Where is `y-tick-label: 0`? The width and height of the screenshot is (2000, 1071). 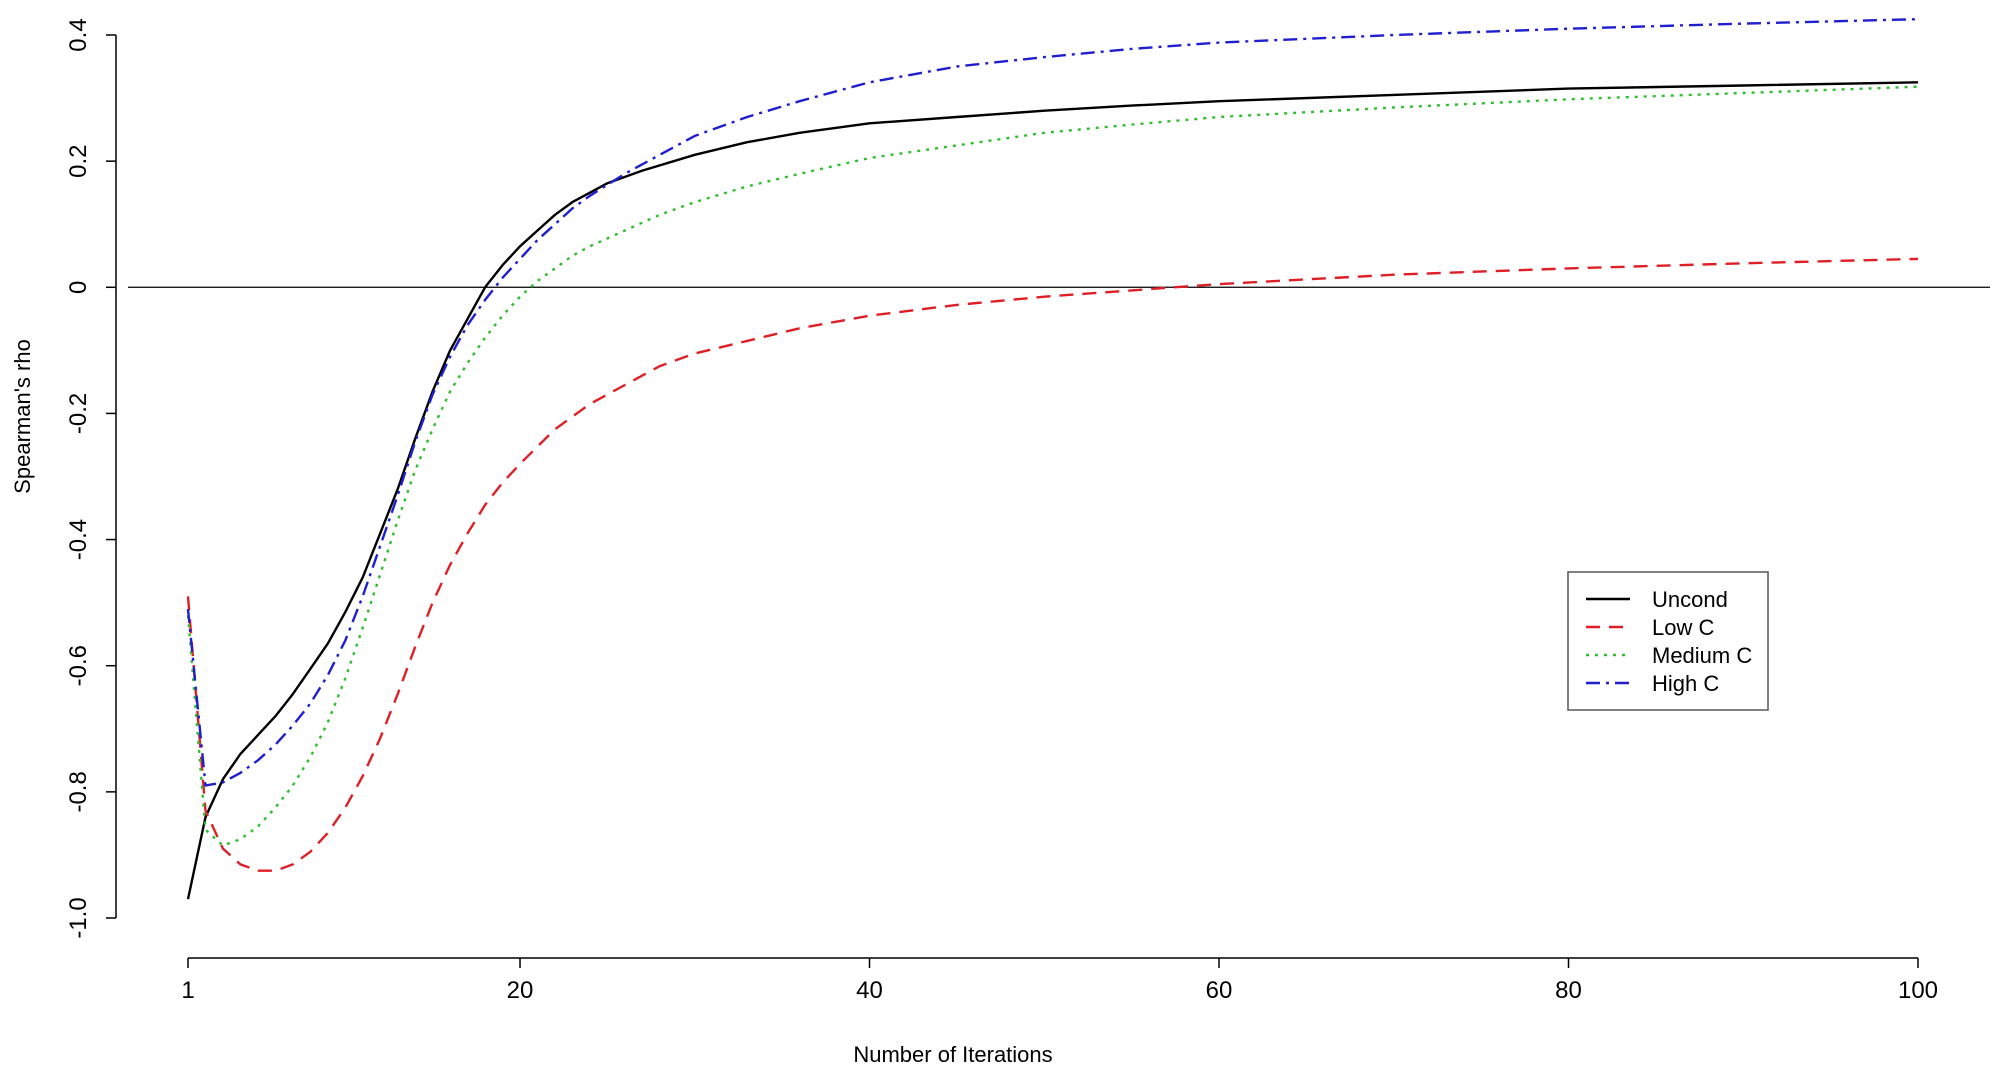 y-tick-label: 0 is located at coordinates (78, 287).